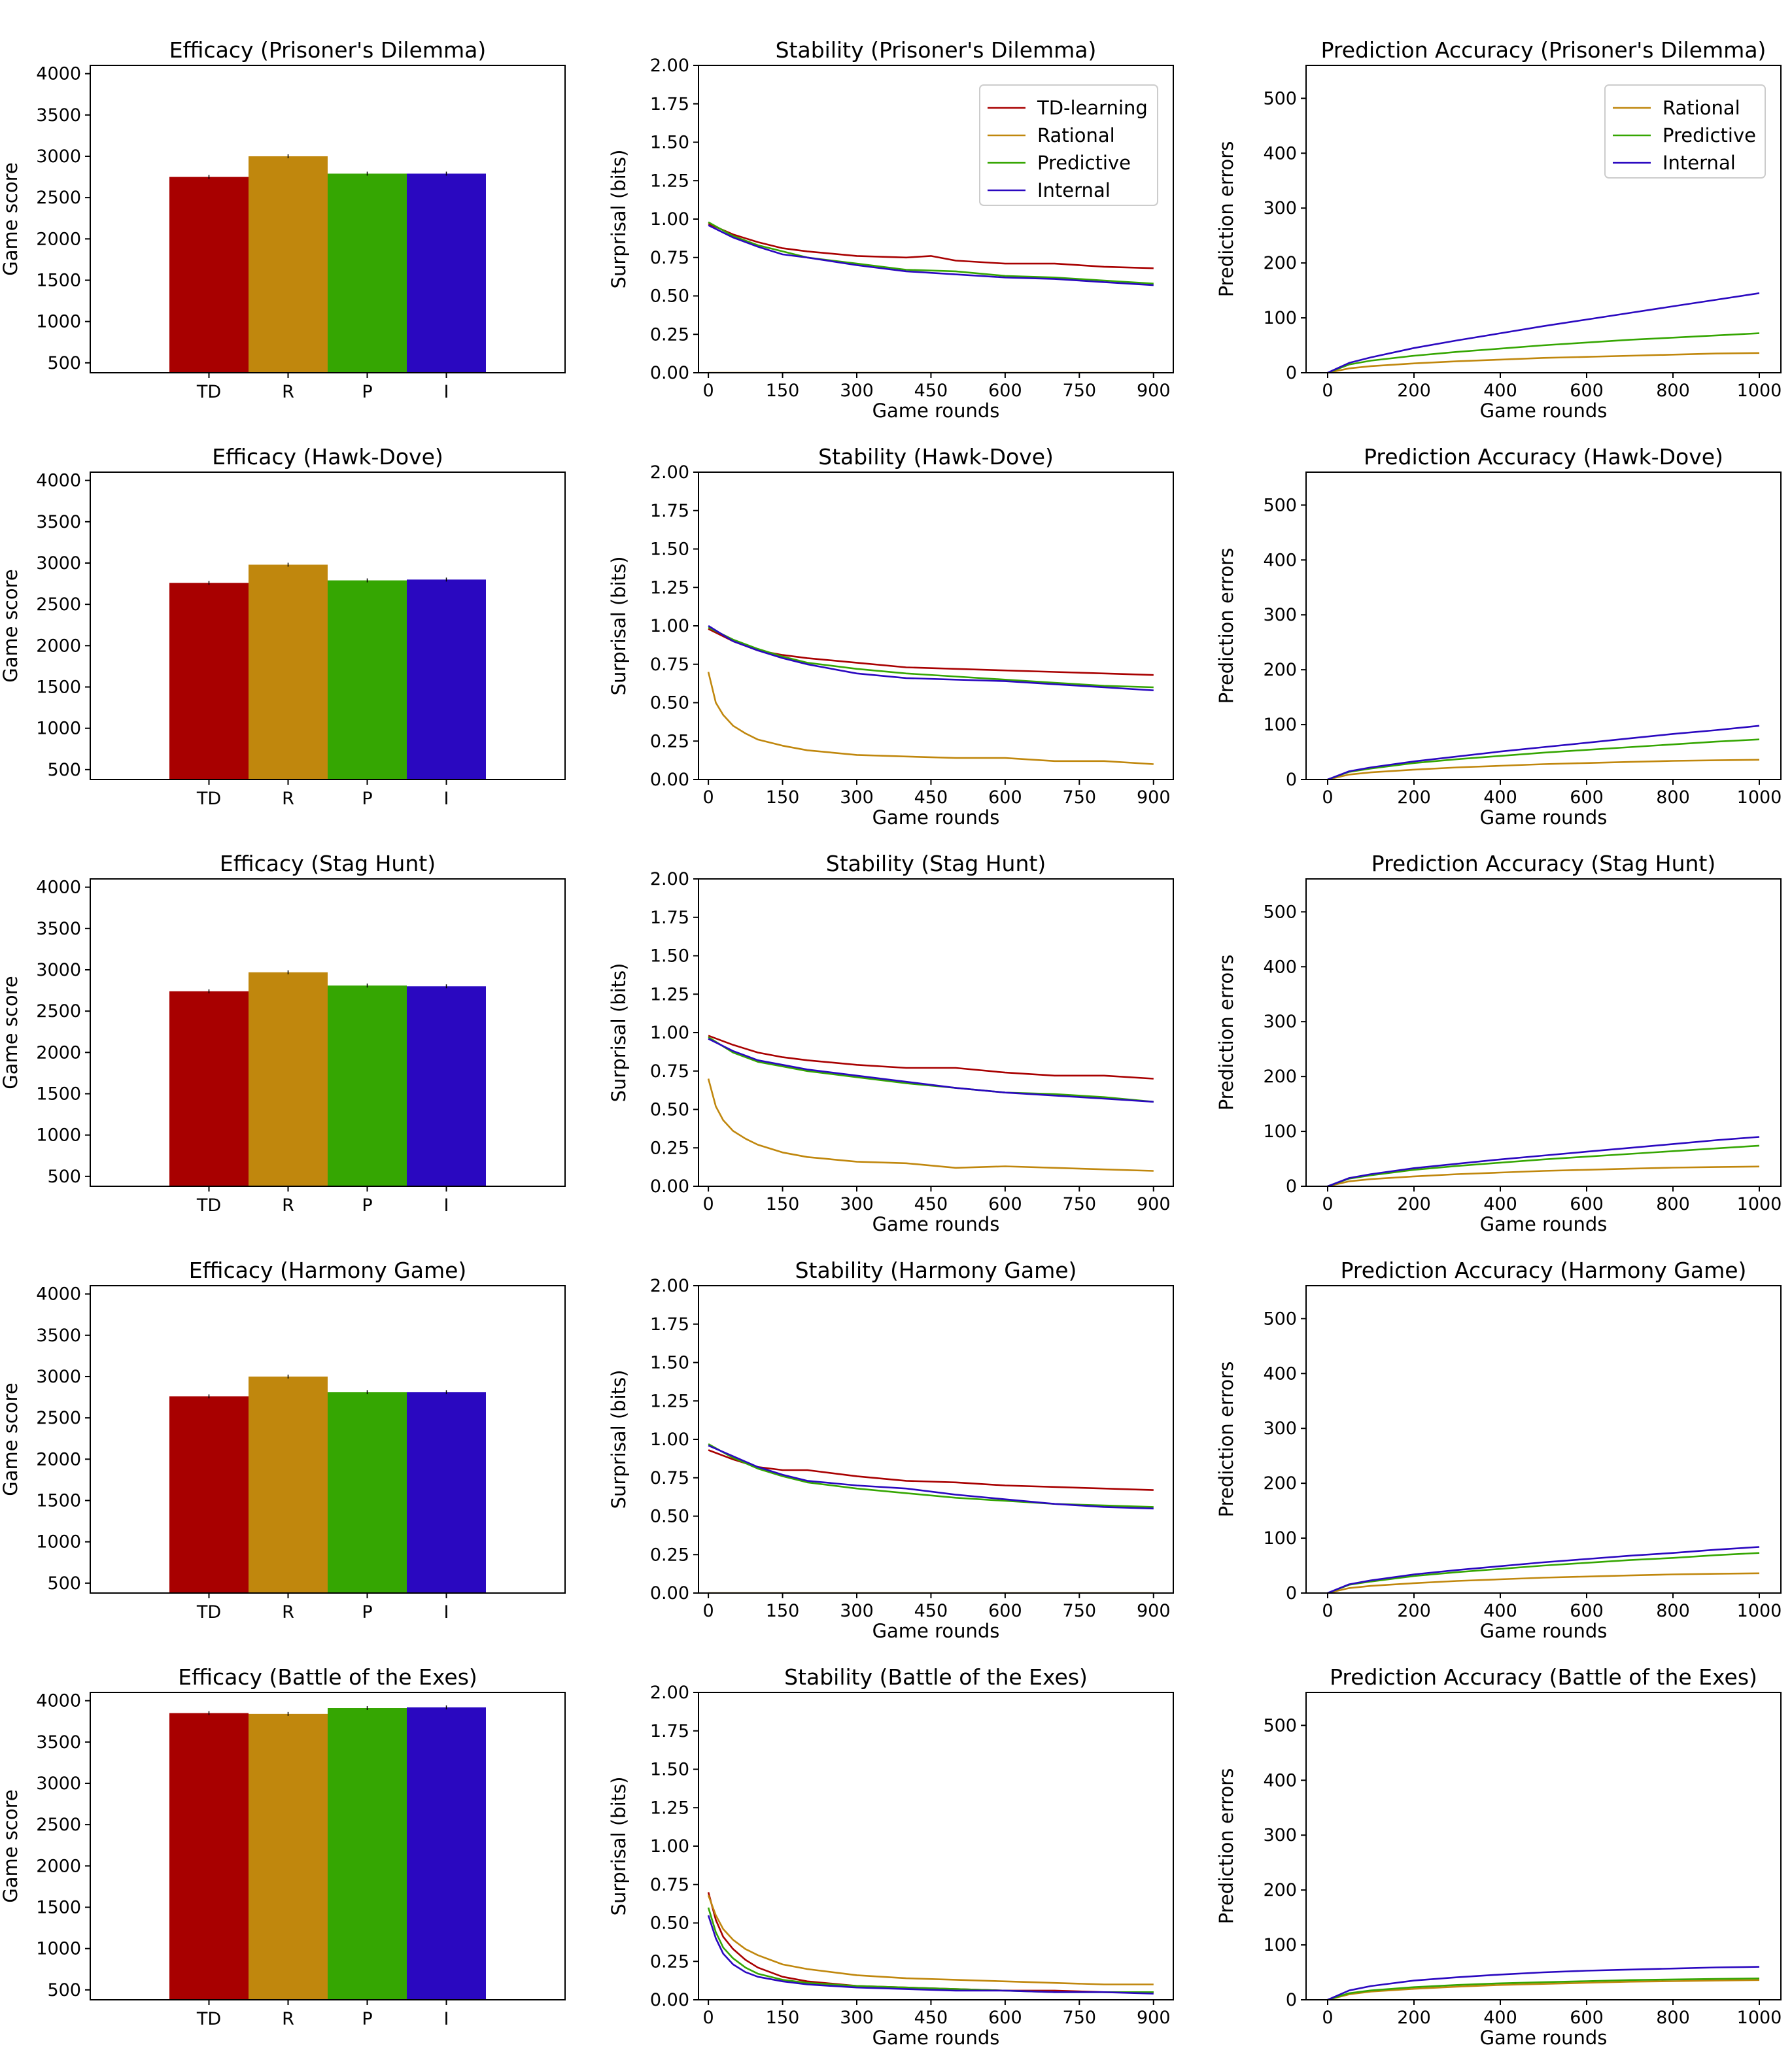 This screenshot has width=1792, height=2058. I want to click on panel-title: Stability (Harmony Game), so click(936, 1271).